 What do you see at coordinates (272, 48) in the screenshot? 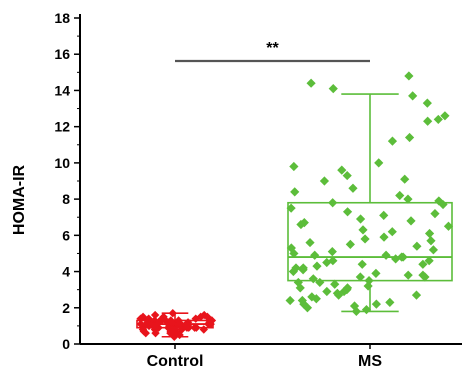
I see `significance-label: **` at bounding box center [272, 48].